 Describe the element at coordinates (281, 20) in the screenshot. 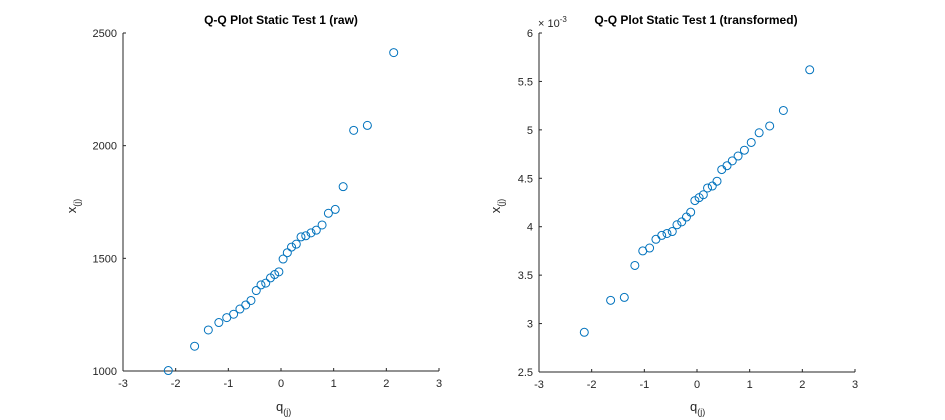

I see `plot-raw-title: Q-Q Plot Static Test 1 (raw)` at that location.